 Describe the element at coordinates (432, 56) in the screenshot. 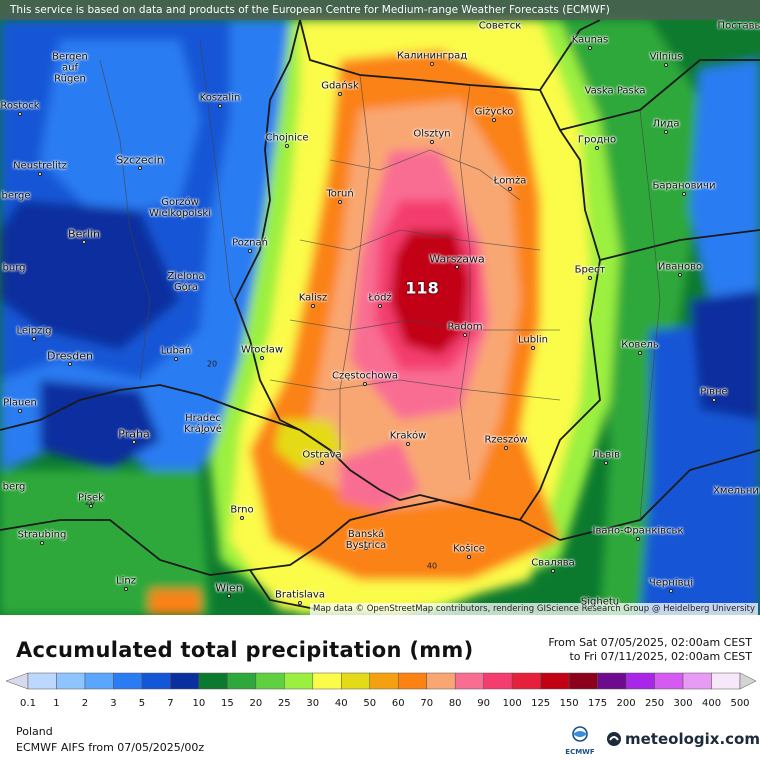

I see `city-label: Калининград` at that location.